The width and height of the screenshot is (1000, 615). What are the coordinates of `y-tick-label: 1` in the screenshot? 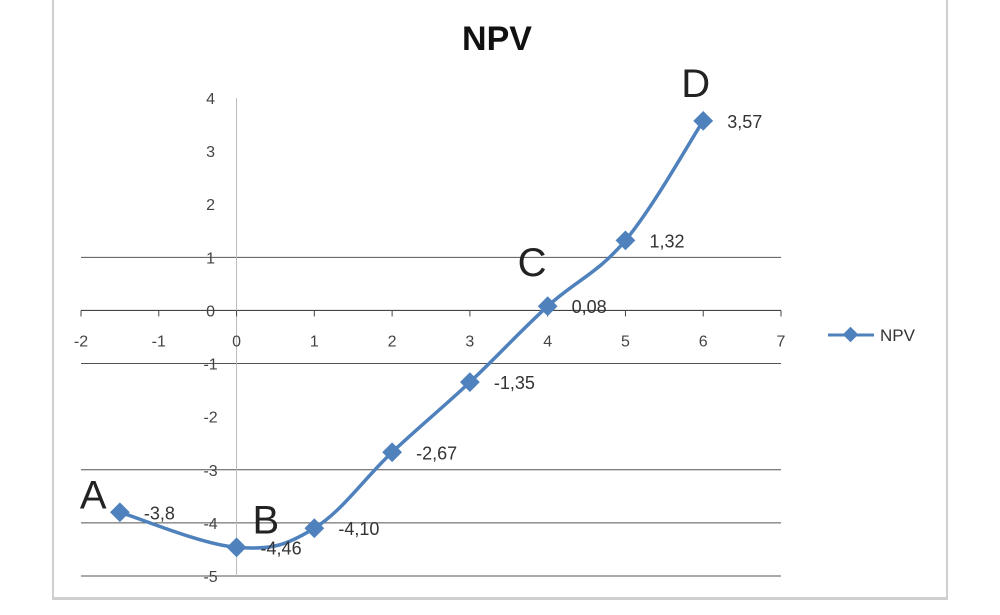 It's located at (210, 258).